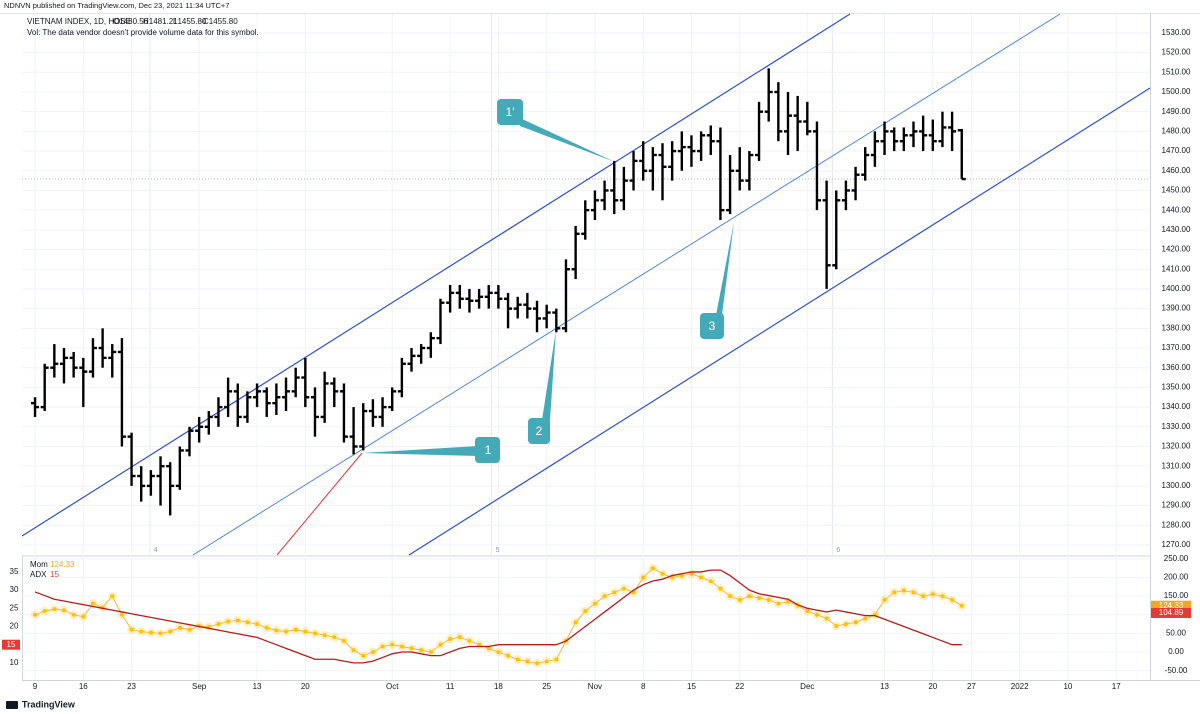  Describe the element at coordinates (1176, 367) in the screenshot. I see `y-tick-label: 1360.00` at that location.